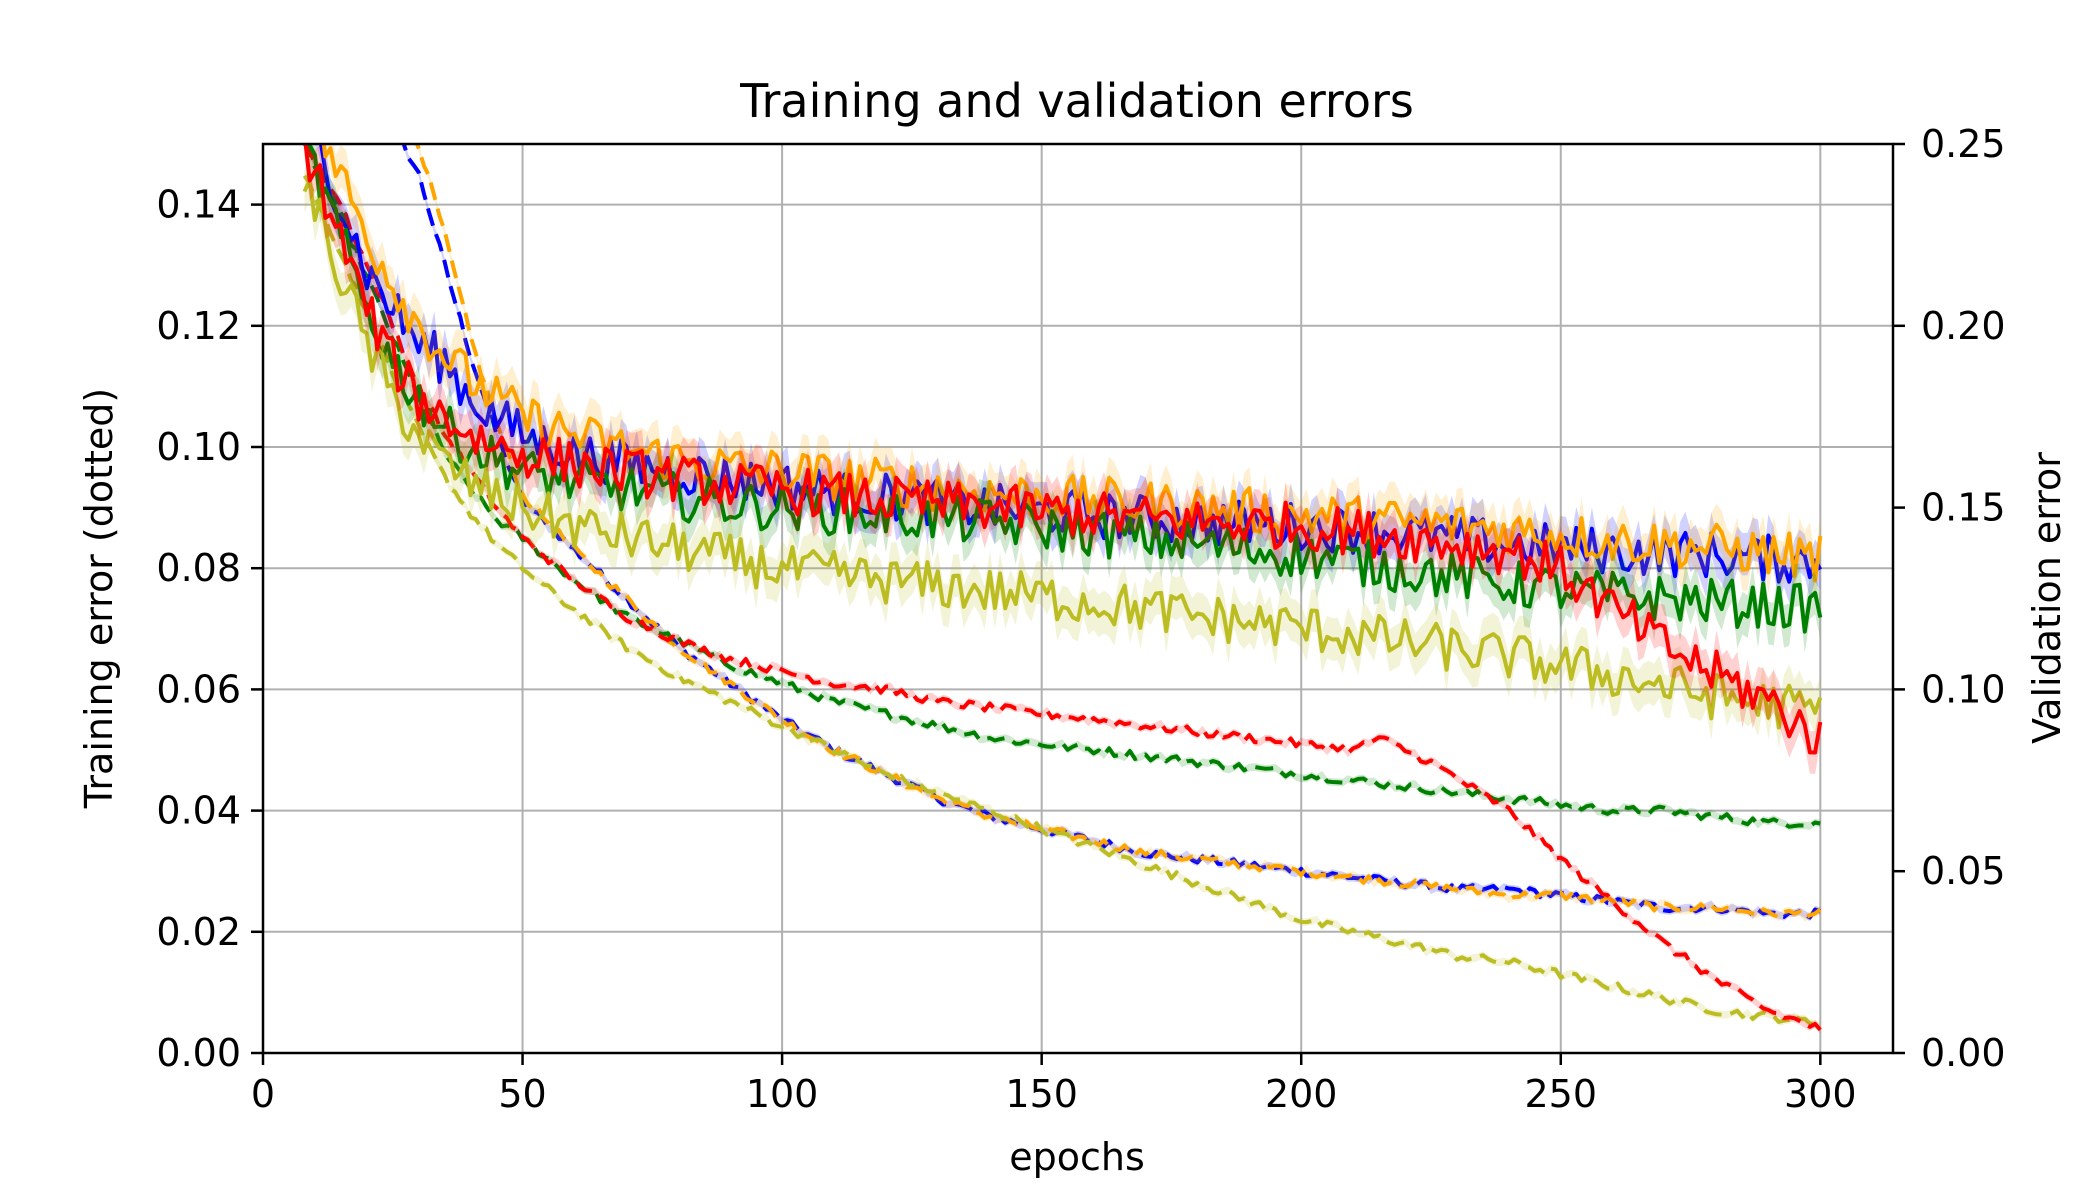 The height and width of the screenshot is (1200, 2100). I want to click on x-tick-label: 200, so click(1301, 1094).